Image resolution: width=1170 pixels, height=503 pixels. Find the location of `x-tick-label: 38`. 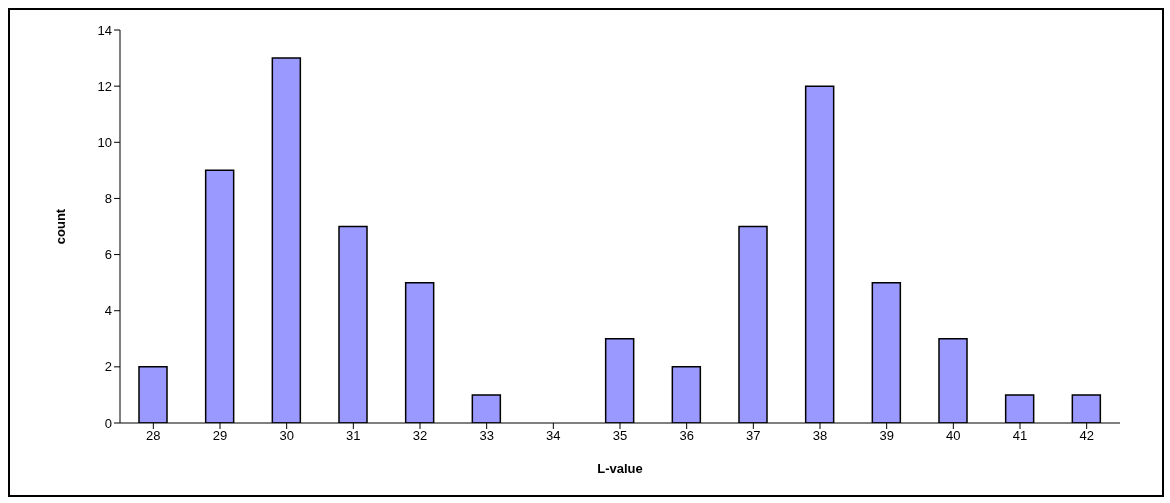

x-tick-label: 38 is located at coordinates (820, 436).